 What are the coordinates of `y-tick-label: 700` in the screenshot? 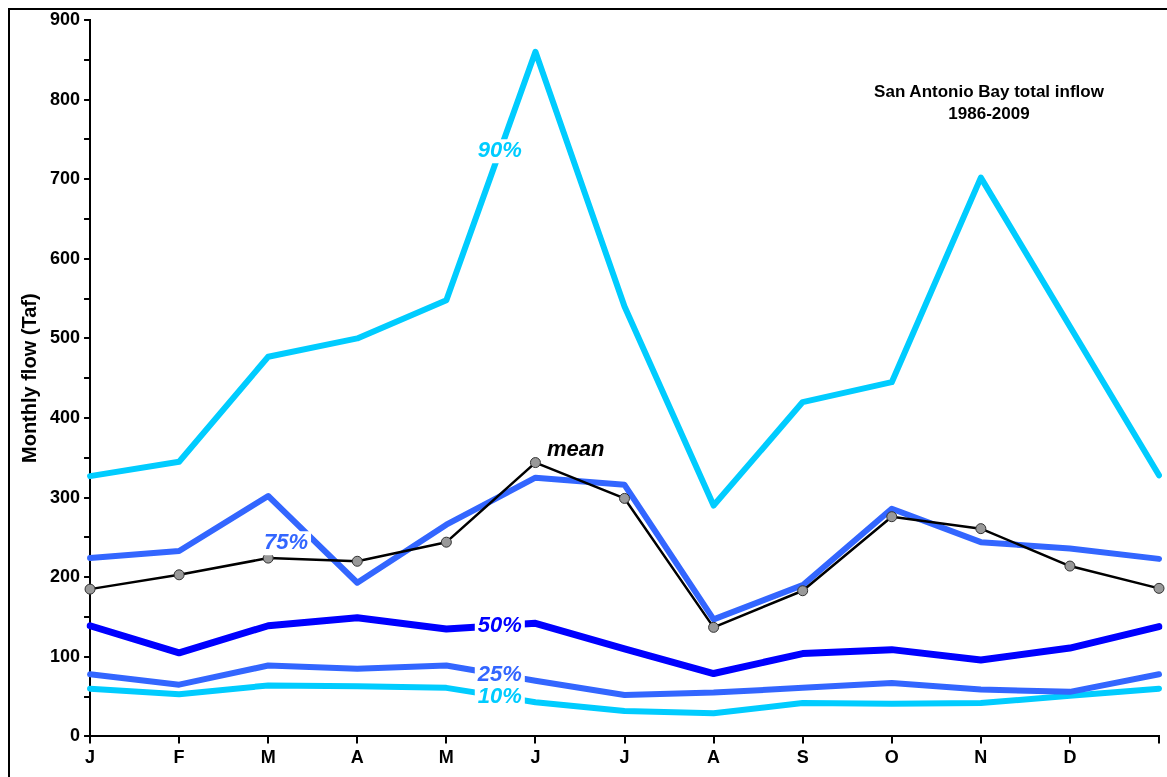 It's located at (65, 178).